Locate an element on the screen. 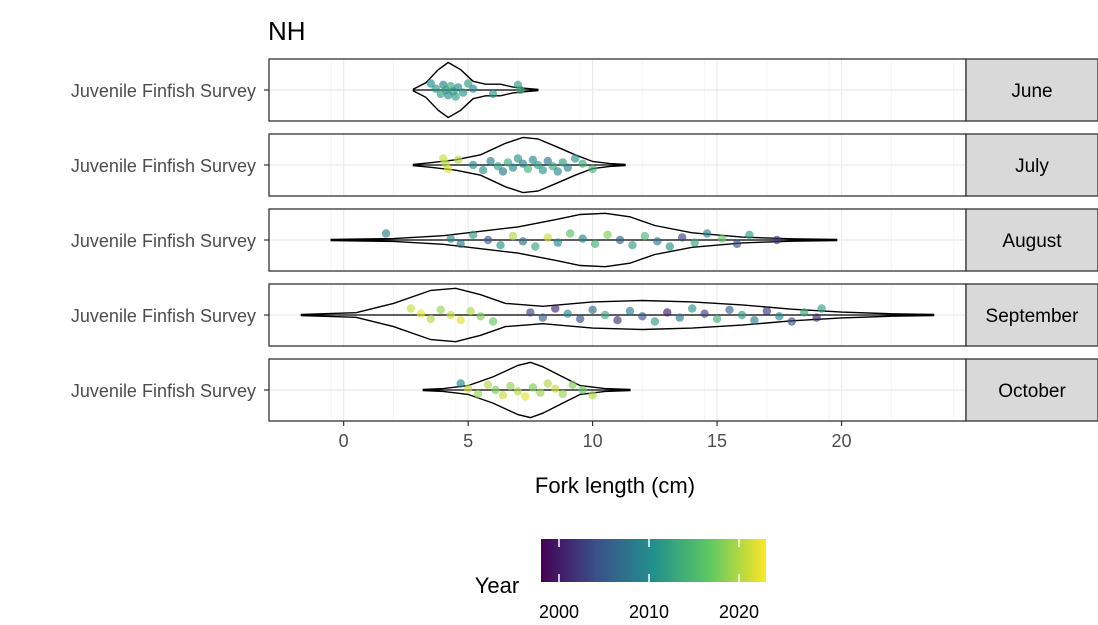 The width and height of the screenshot is (1098, 625). x-tick-label: 20 is located at coordinates (842, 441).